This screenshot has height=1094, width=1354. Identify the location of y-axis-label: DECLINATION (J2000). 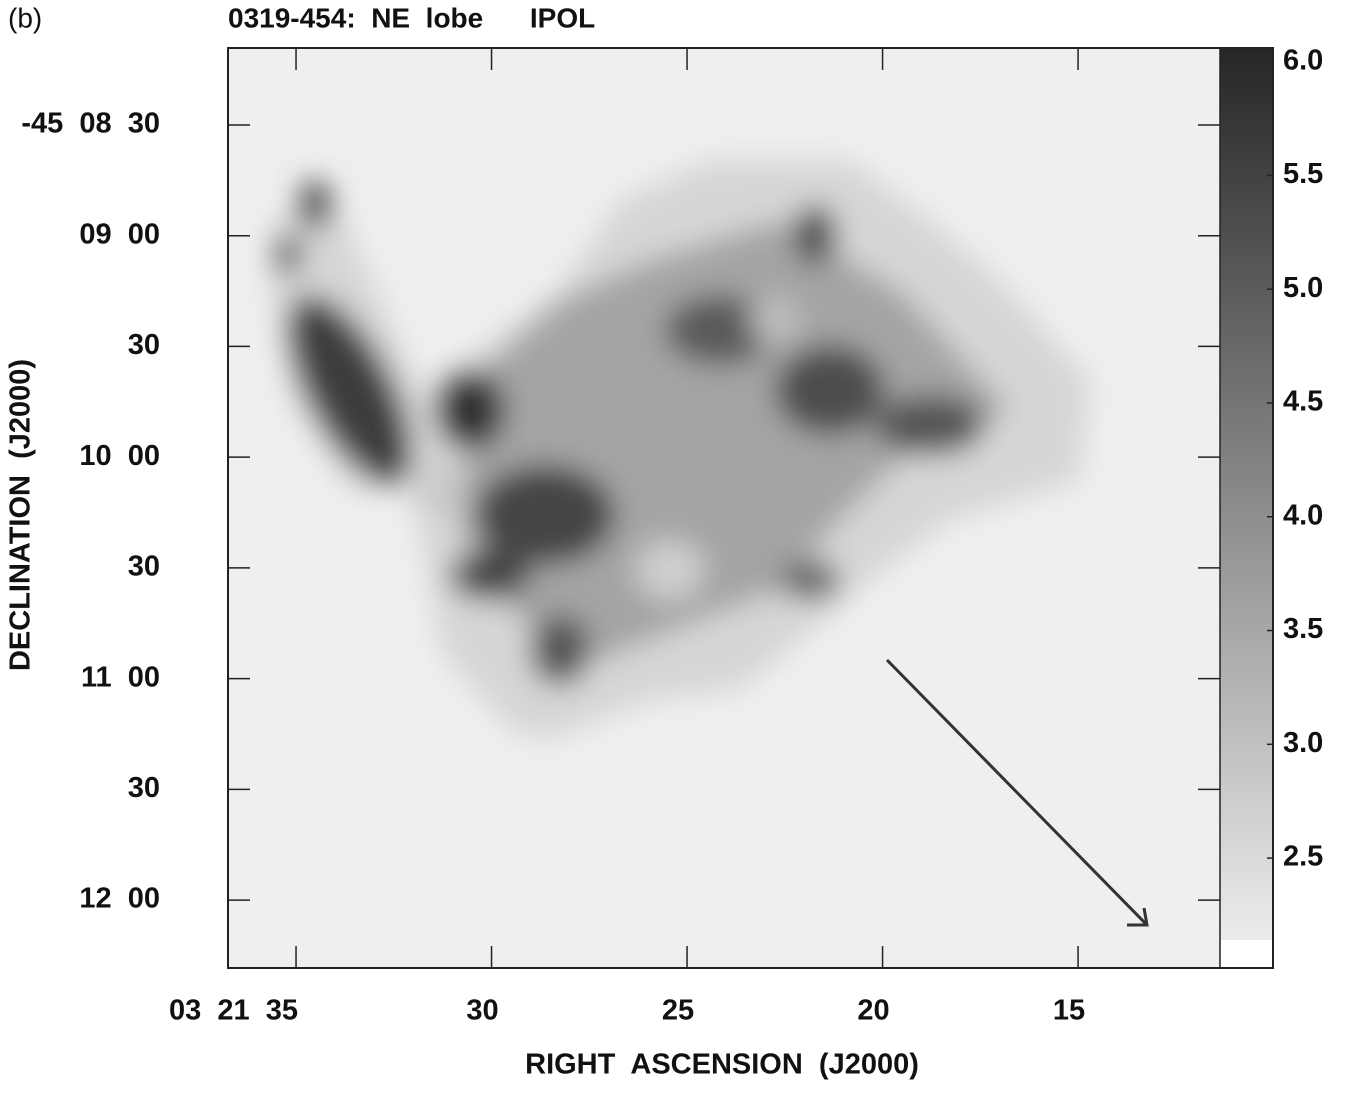
(21, 515).